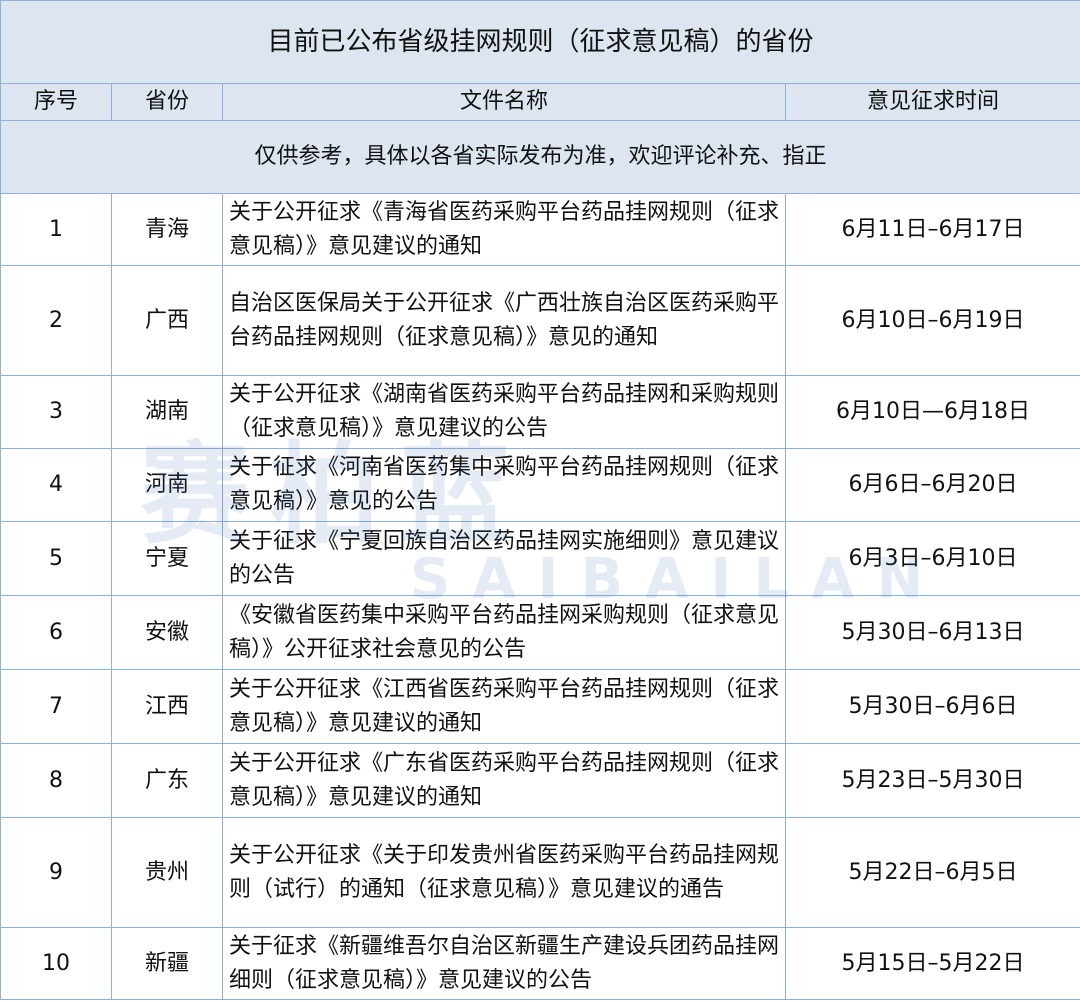 This screenshot has height=1002, width=1080. What do you see at coordinates (56, 320) in the screenshot?
I see `row-number: 2` at bounding box center [56, 320].